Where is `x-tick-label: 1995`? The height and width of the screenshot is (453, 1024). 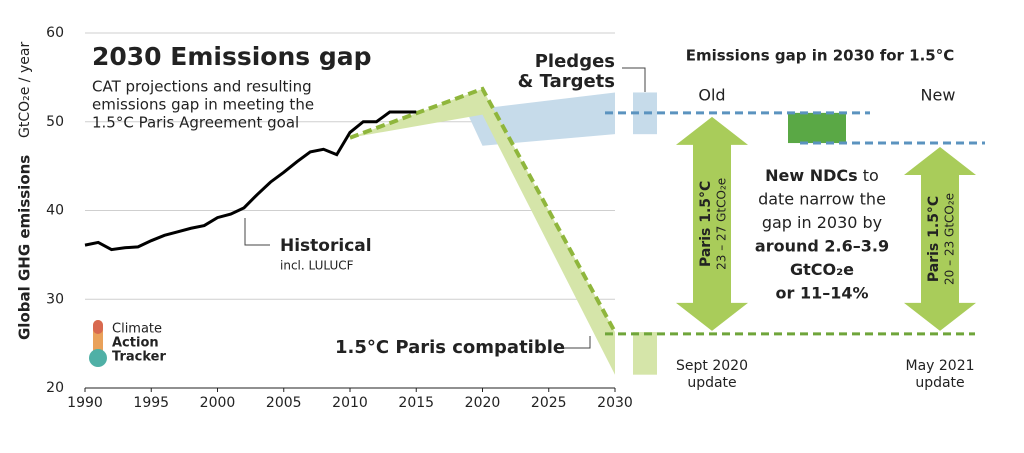 x-tick-label: 1995 is located at coordinates (151, 403).